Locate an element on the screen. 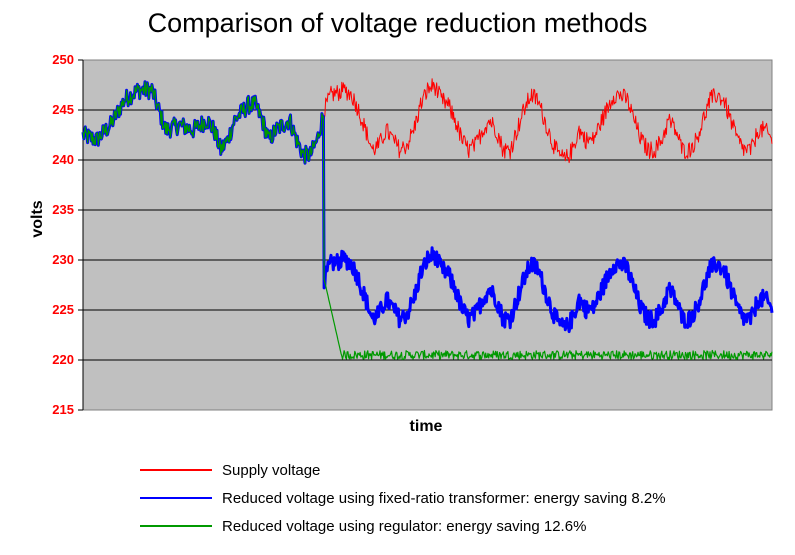 This screenshot has height=555, width=795. legend-swatch-supply is located at coordinates (176, 470).